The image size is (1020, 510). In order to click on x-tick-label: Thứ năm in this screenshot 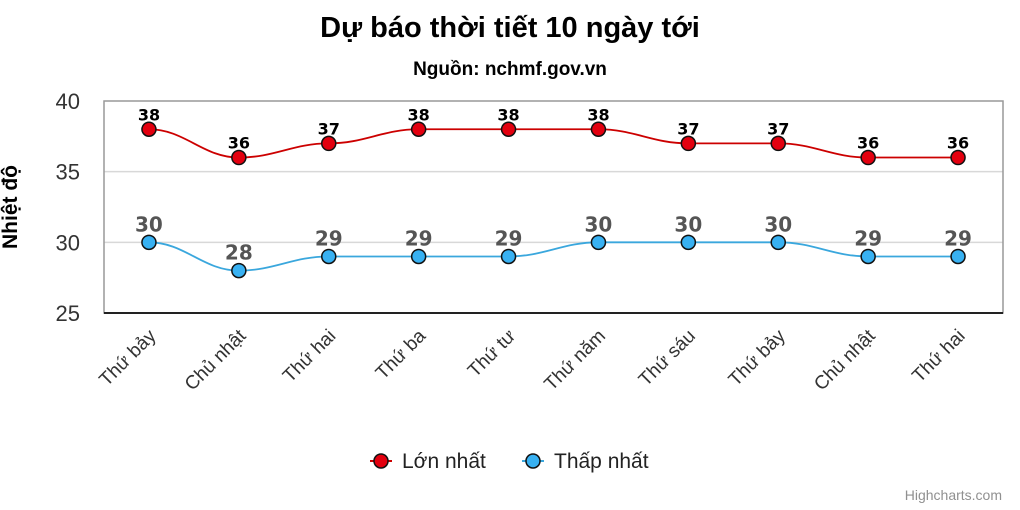, I will do `click(575, 360)`.